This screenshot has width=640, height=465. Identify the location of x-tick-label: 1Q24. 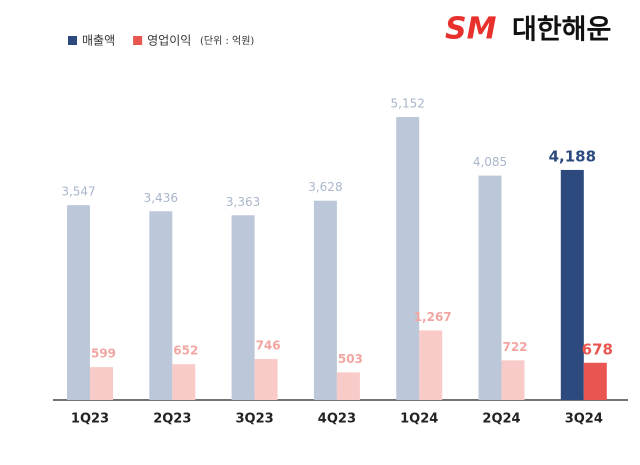
(419, 419).